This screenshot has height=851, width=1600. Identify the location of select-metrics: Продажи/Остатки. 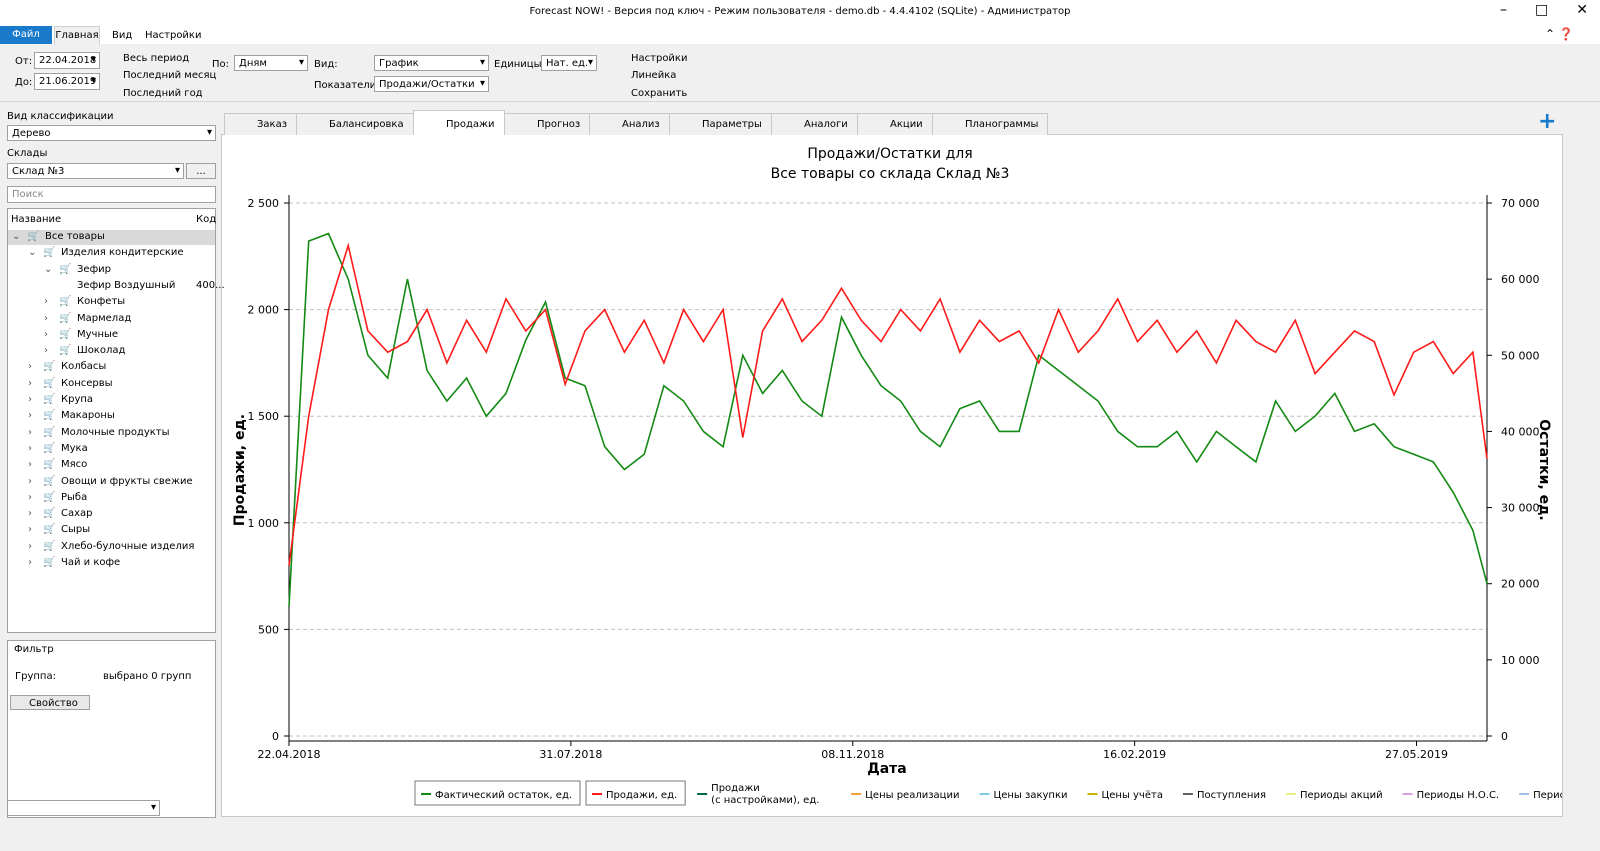
(431, 84).